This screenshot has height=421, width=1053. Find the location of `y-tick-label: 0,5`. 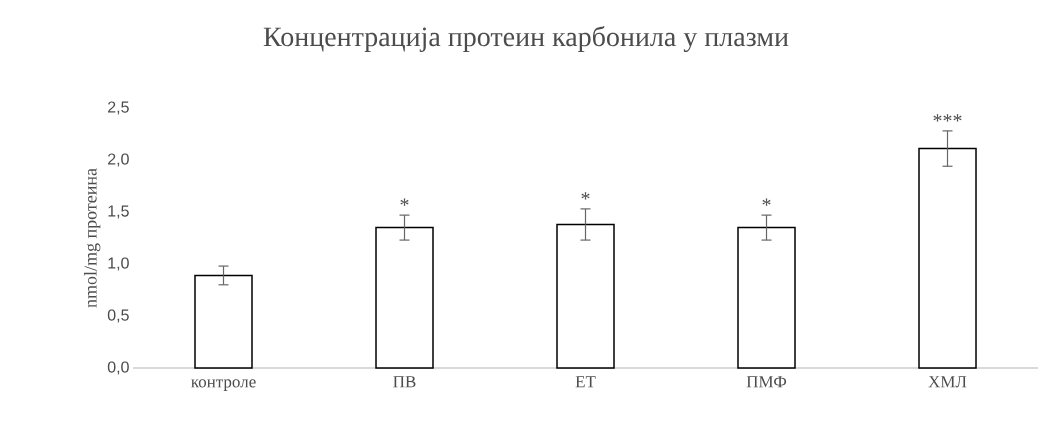

y-tick-label: 0,5 is located at coordinates (118, 316).